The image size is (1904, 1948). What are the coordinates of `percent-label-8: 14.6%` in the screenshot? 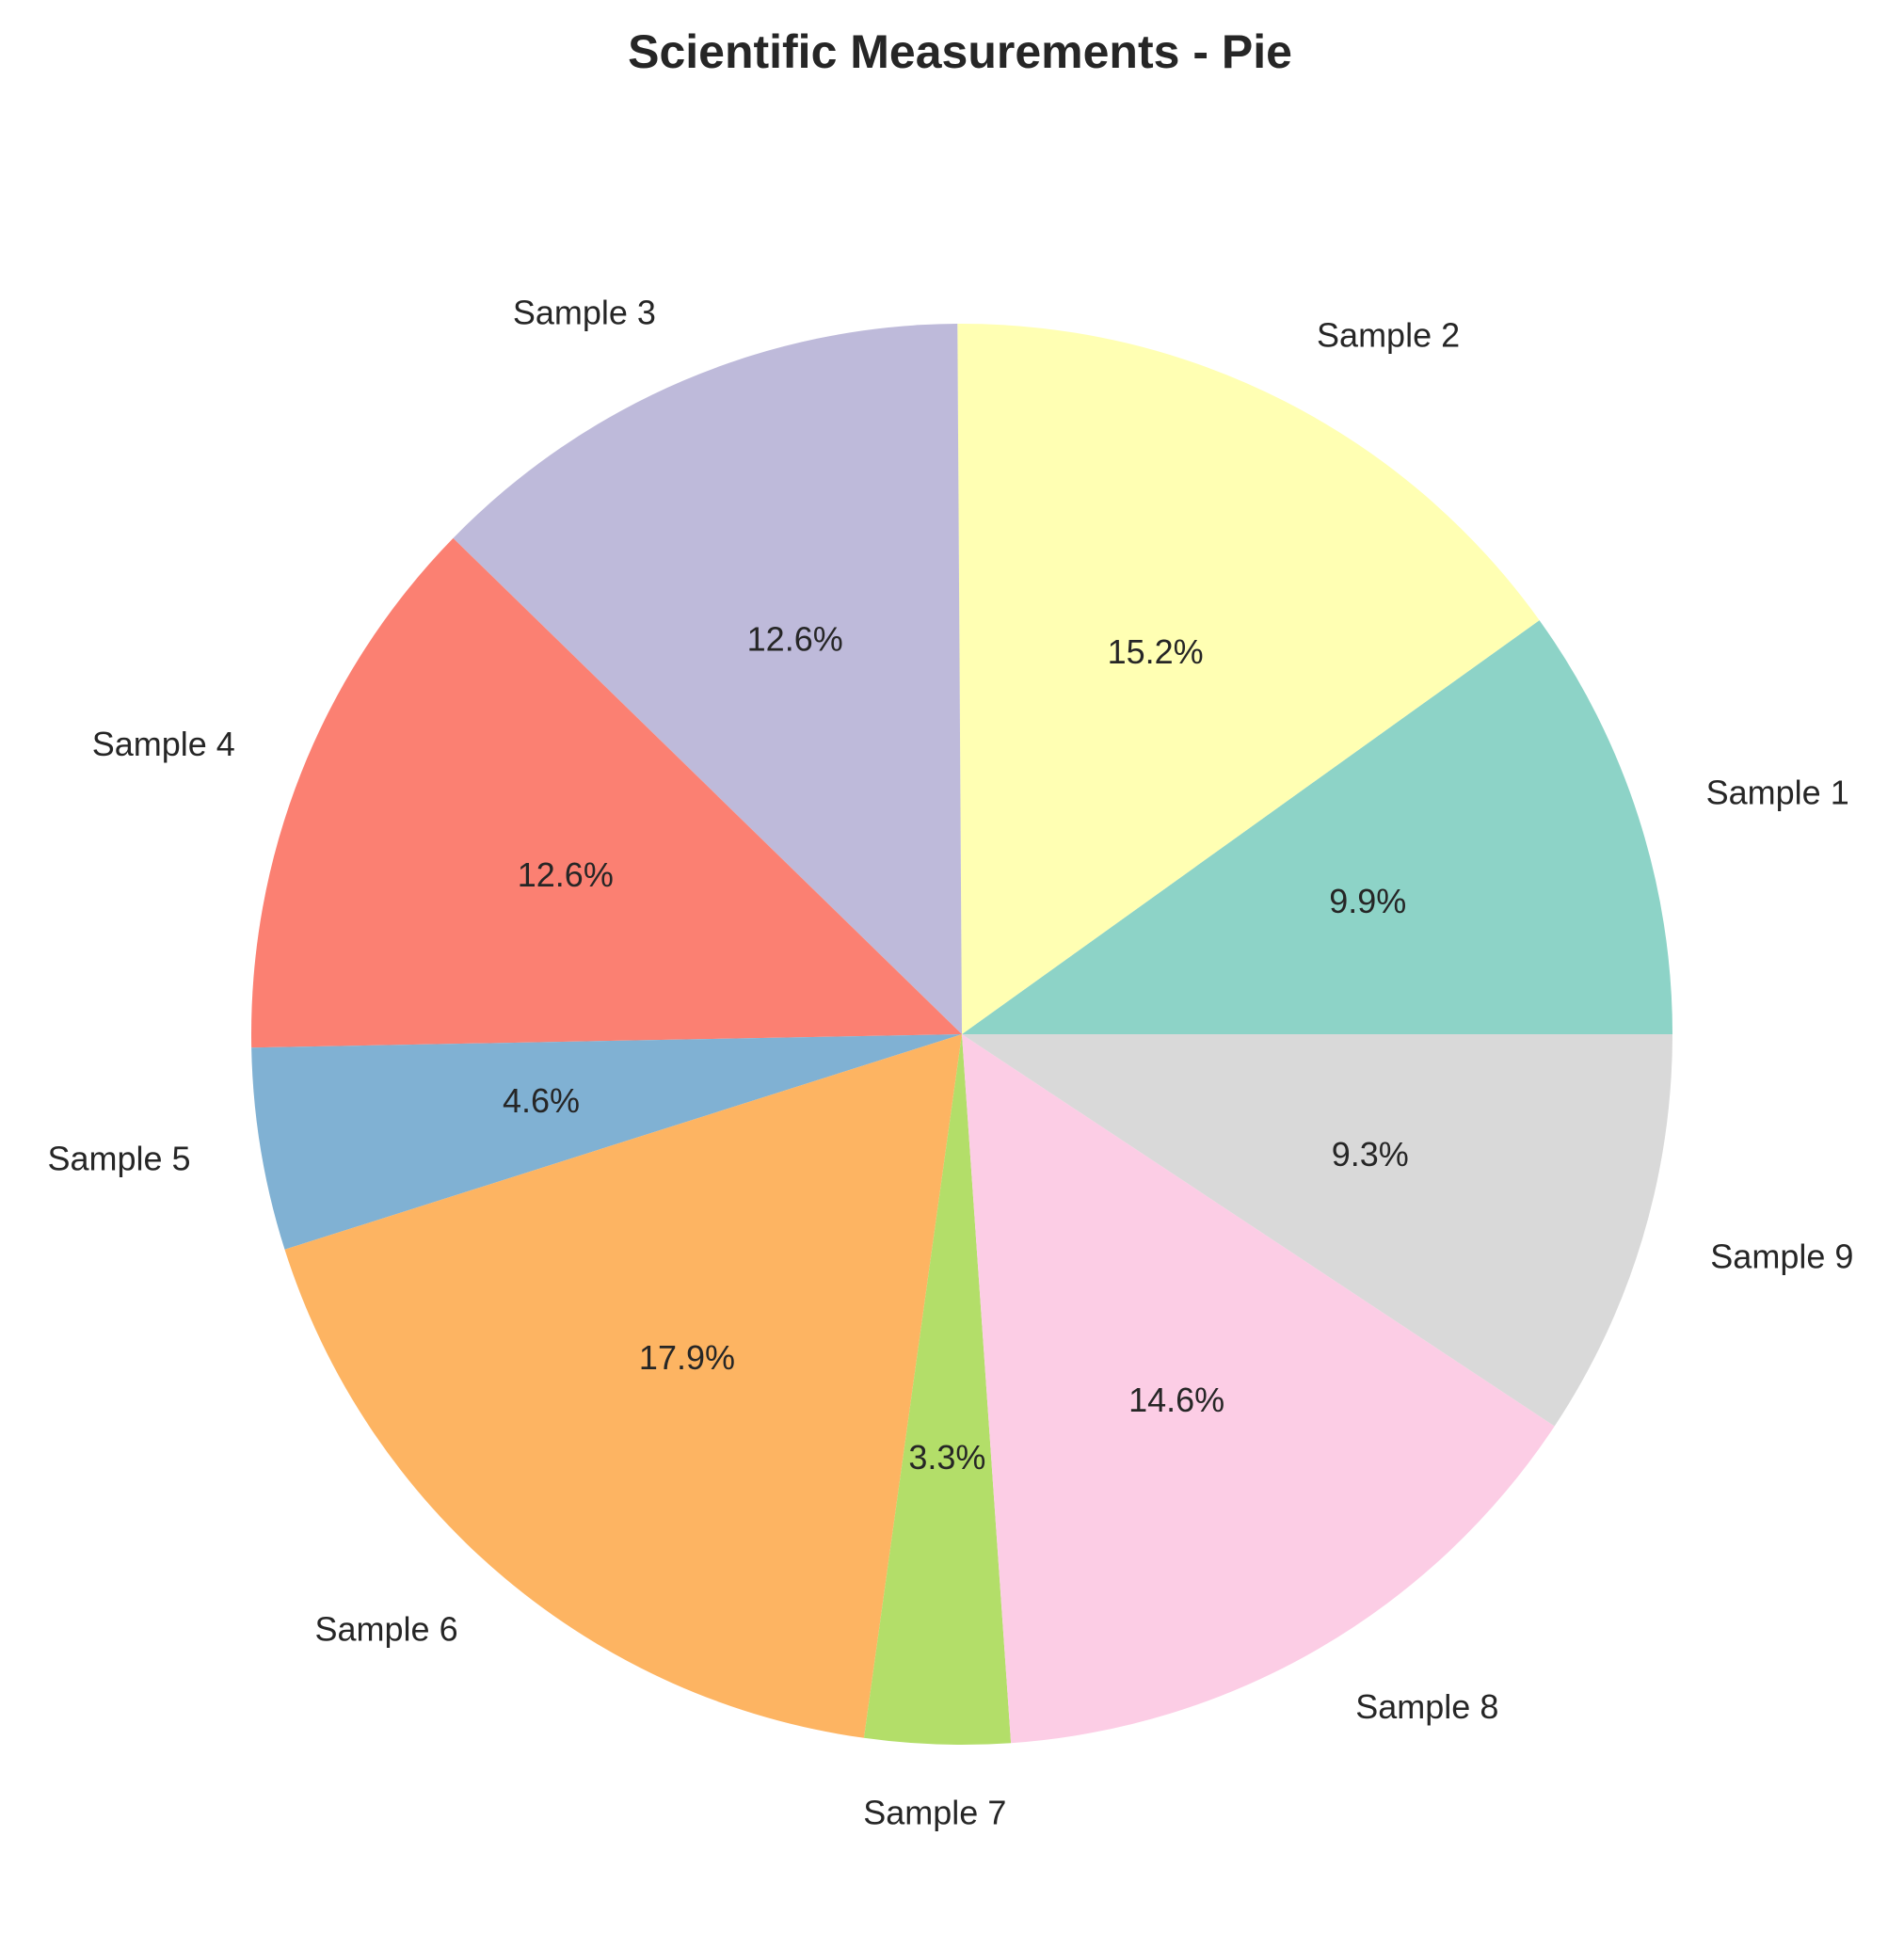 It's located at (1176, 1400).